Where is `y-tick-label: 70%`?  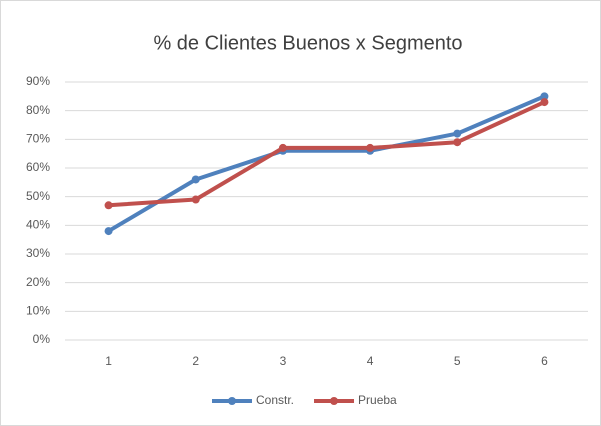 y-tick-label: 70% is located at coordinates (38, 139).